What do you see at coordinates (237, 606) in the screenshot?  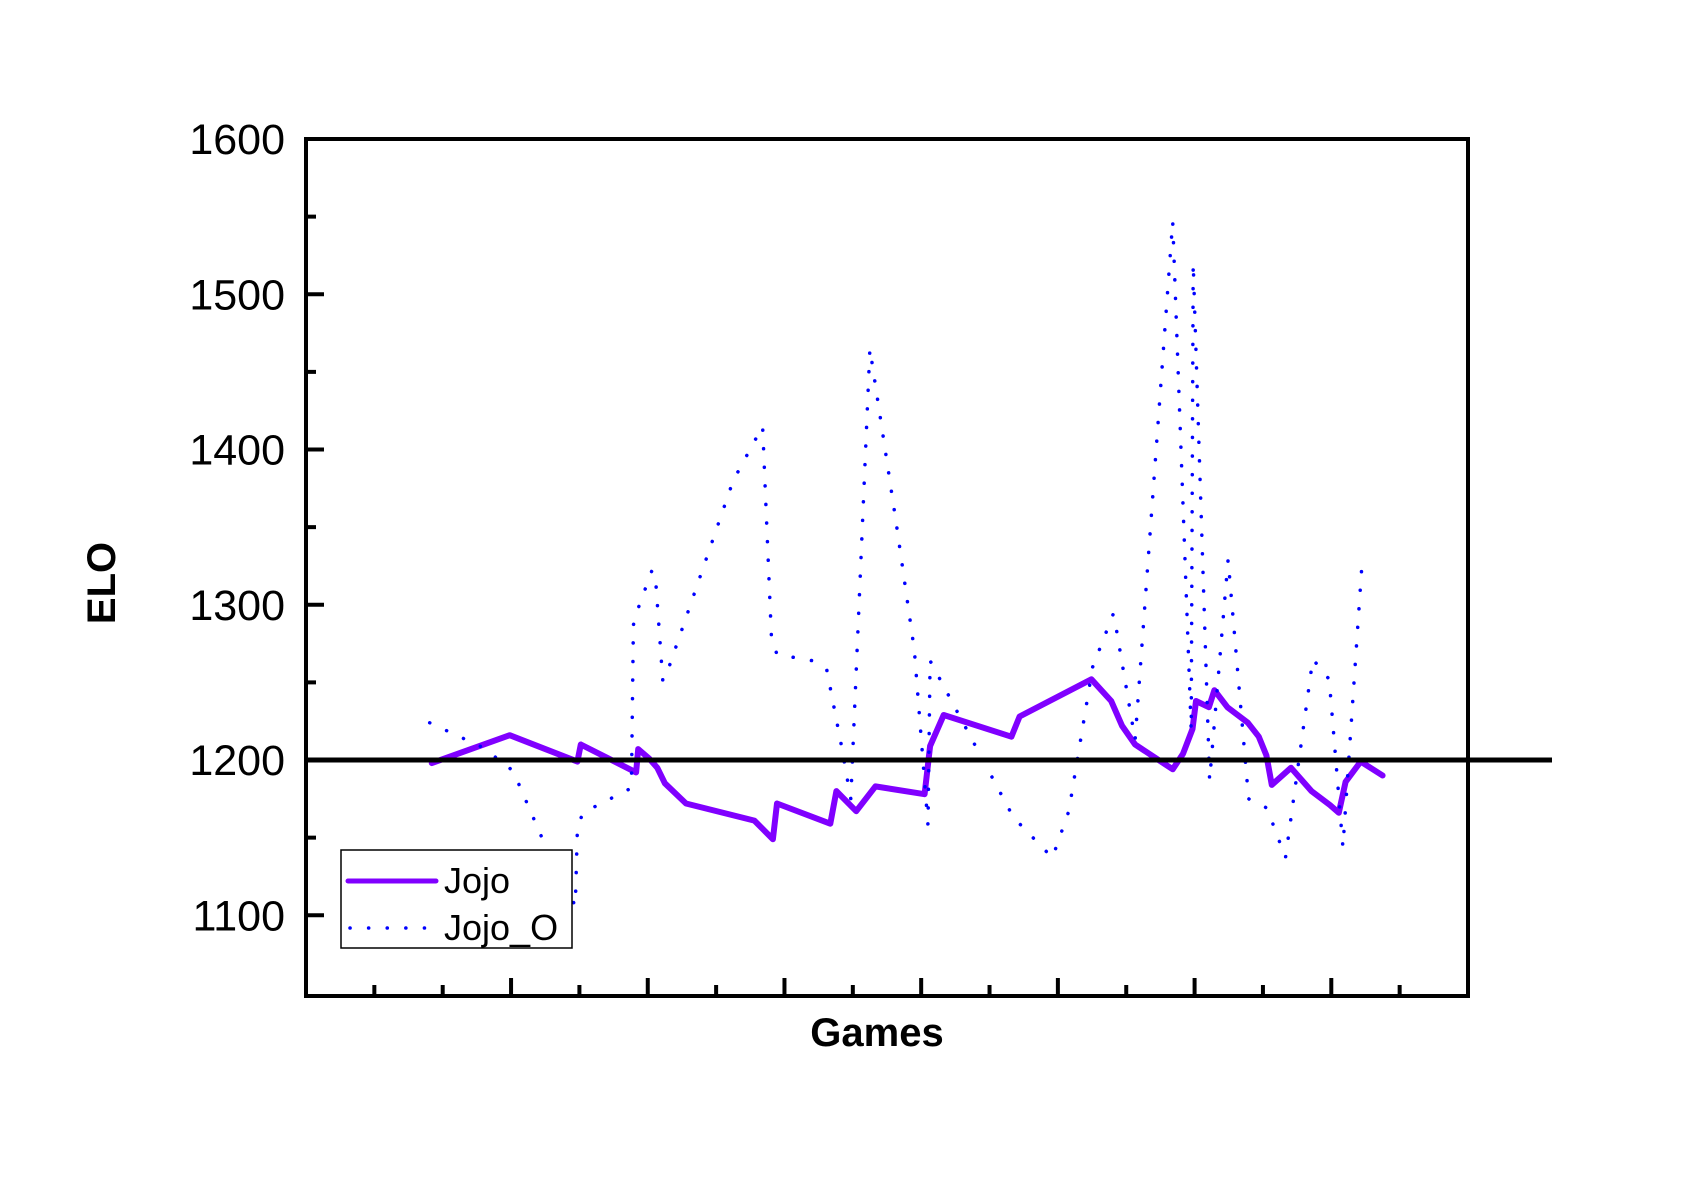 I see `y-tick-label: 1300` at bounding box center [237, 606].